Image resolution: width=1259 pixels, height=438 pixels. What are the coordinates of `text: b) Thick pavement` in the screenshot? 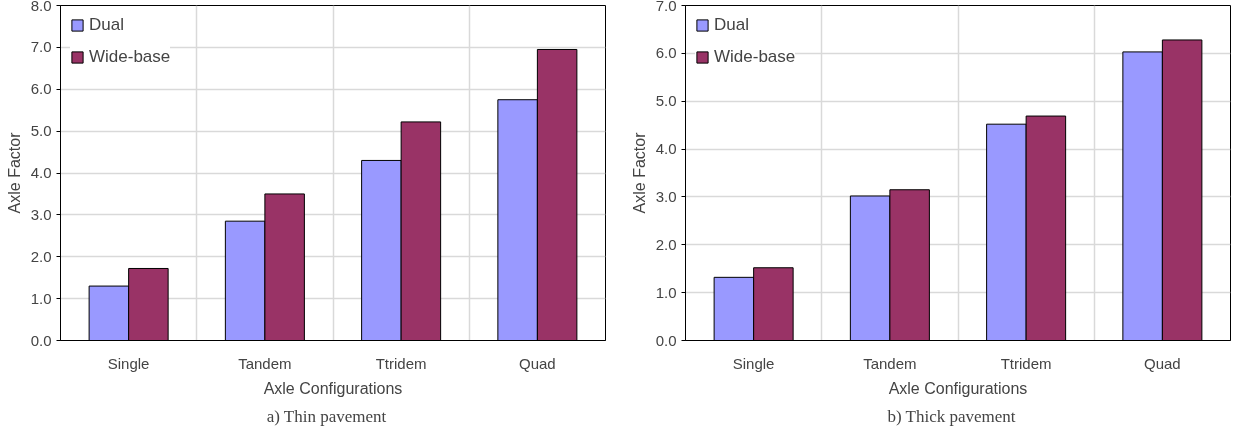 It's located at (951, 416).